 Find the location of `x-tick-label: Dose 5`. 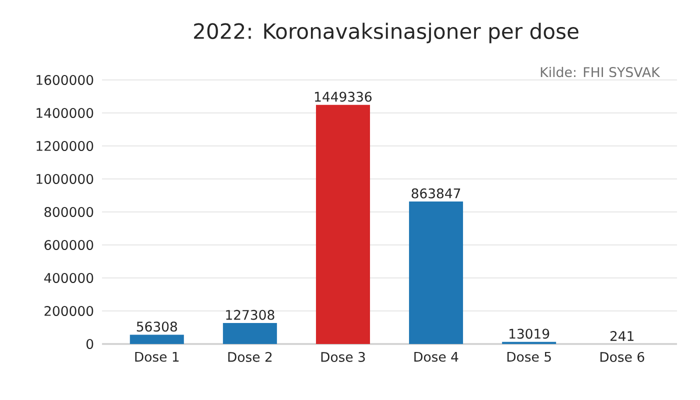

x-tick-label: Dose 5 is located at coordinates (529, 357).